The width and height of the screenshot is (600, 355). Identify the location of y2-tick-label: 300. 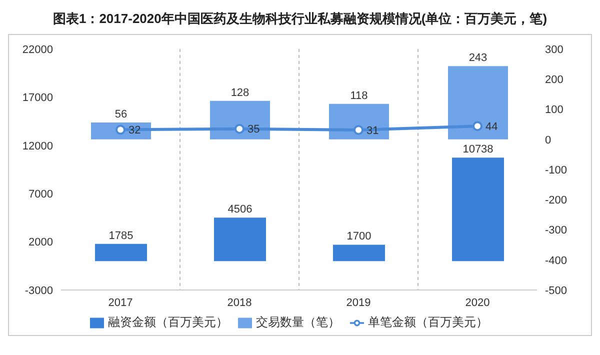
(554, 50).